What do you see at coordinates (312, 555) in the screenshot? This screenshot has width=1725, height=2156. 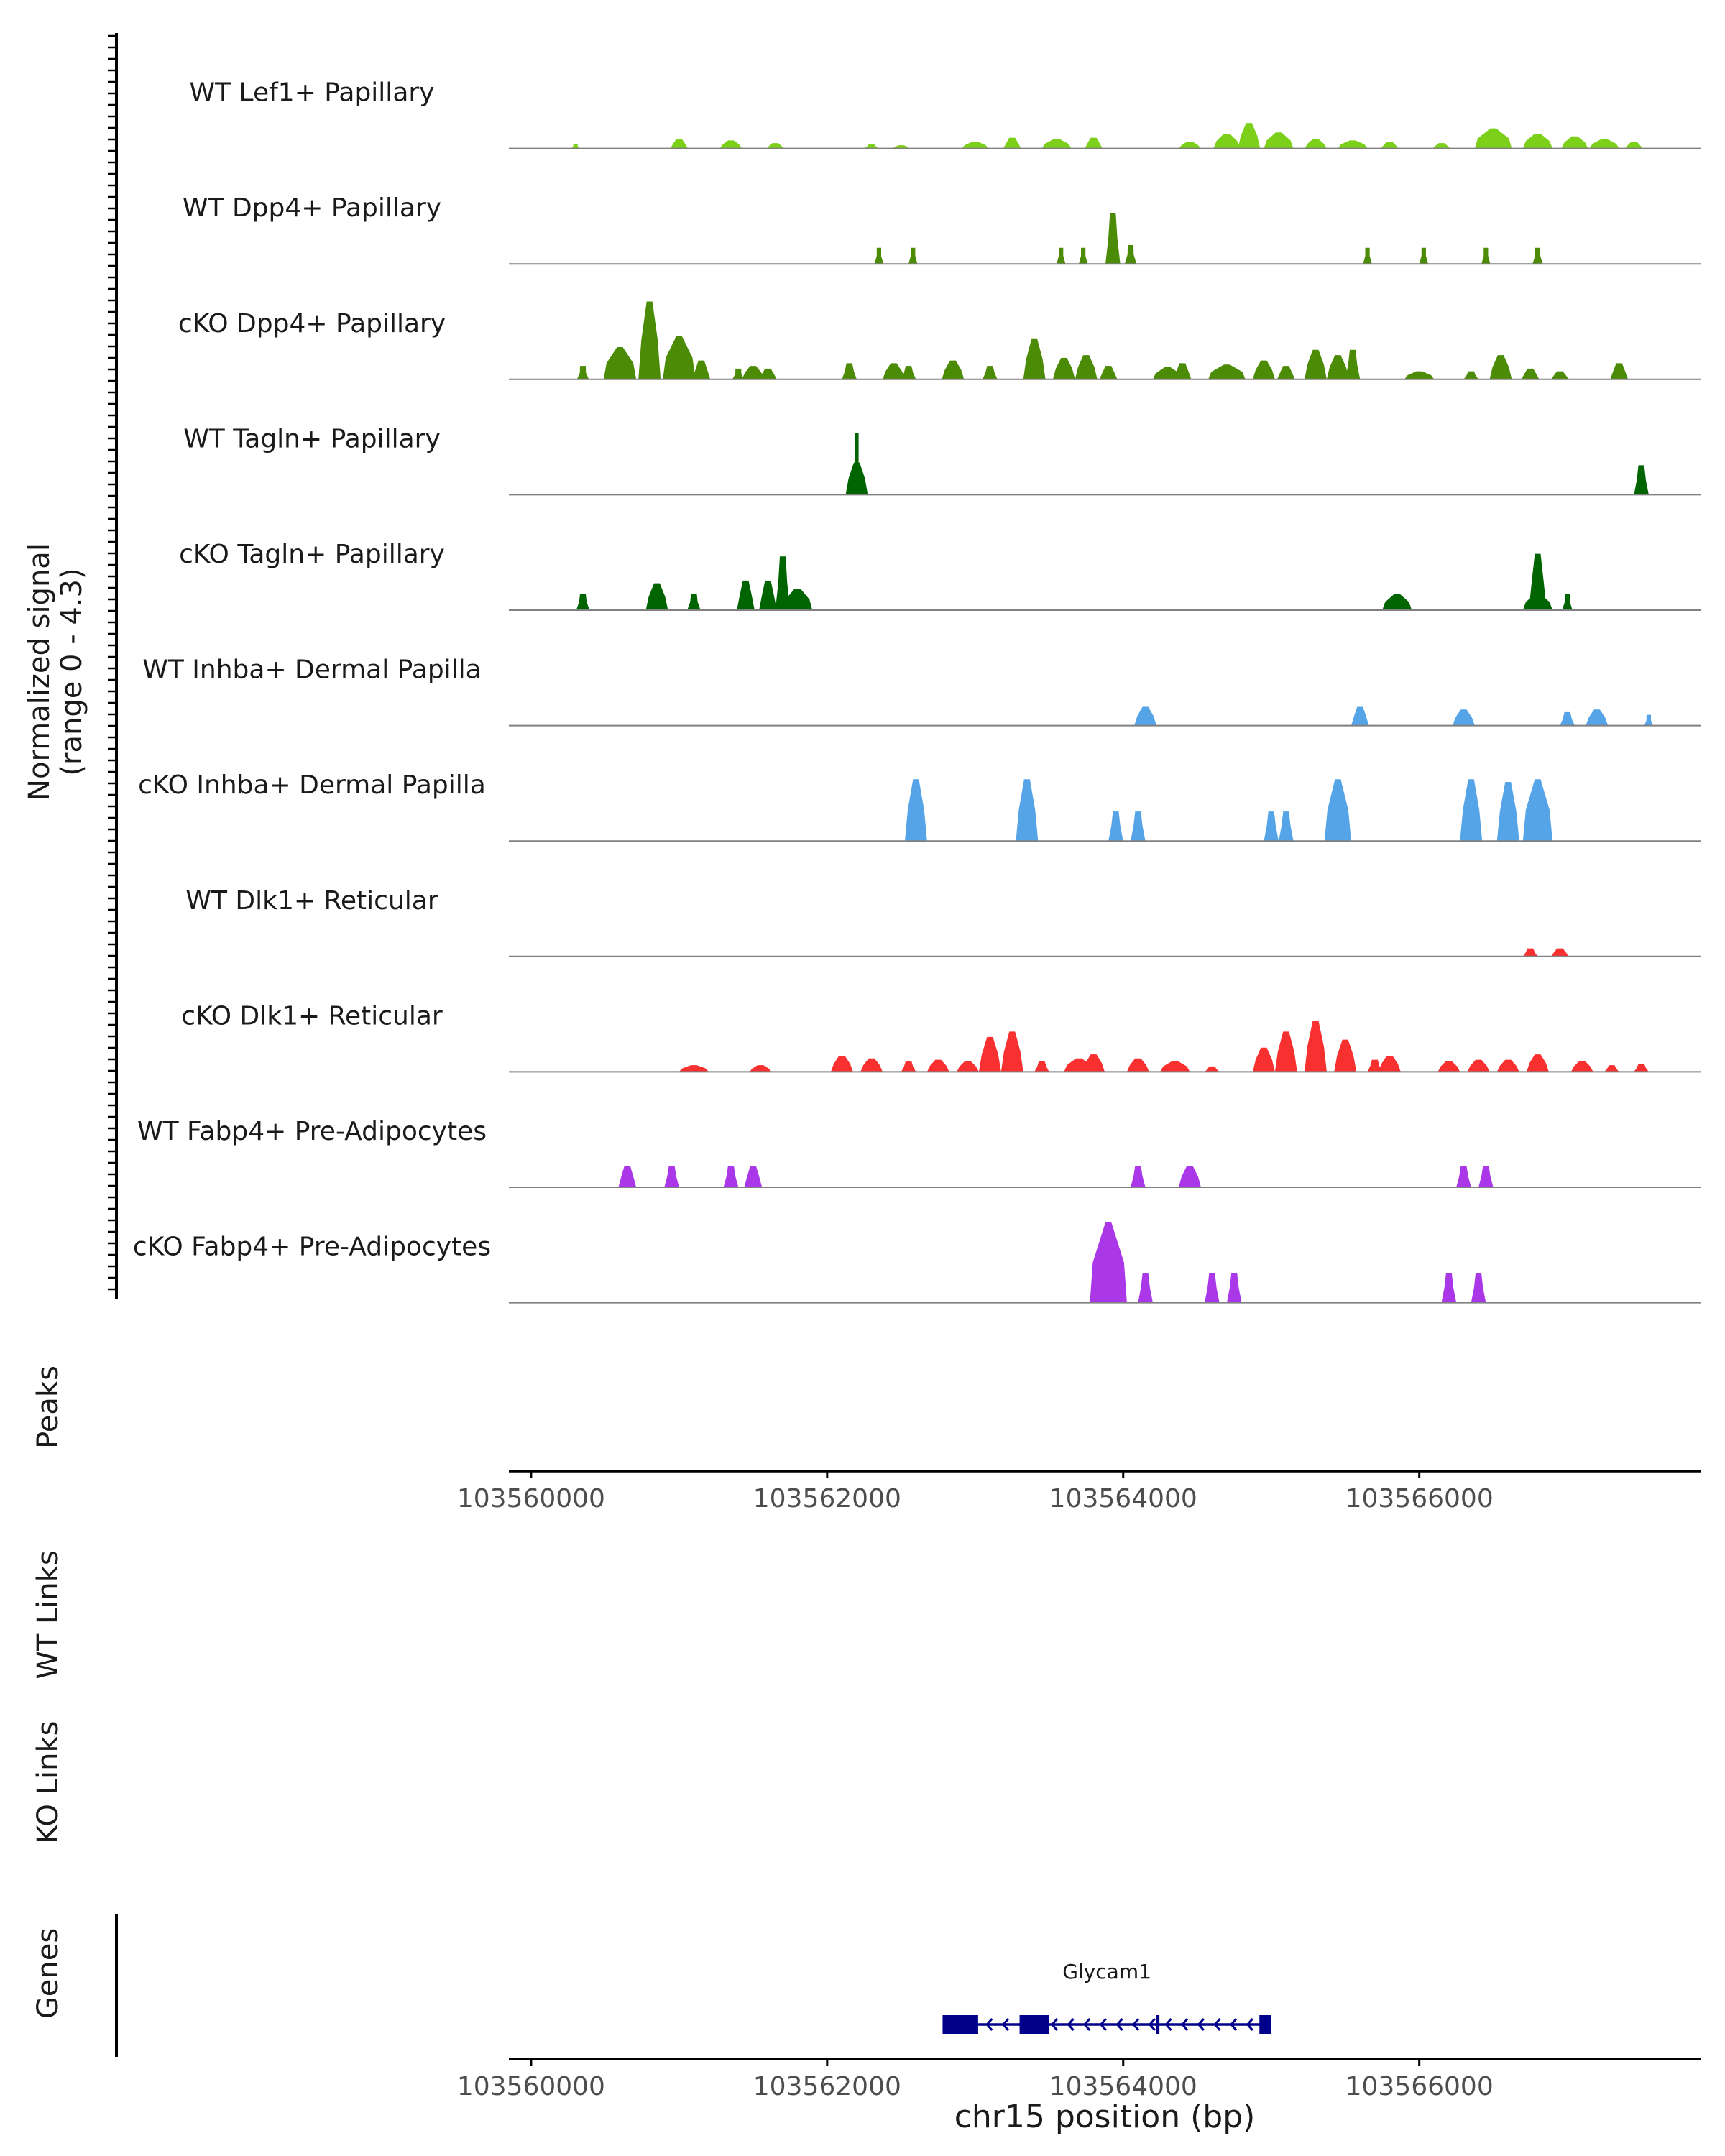 I see `track-label: cKO Tagln+ Papillary` at bounding box center [312, 555].